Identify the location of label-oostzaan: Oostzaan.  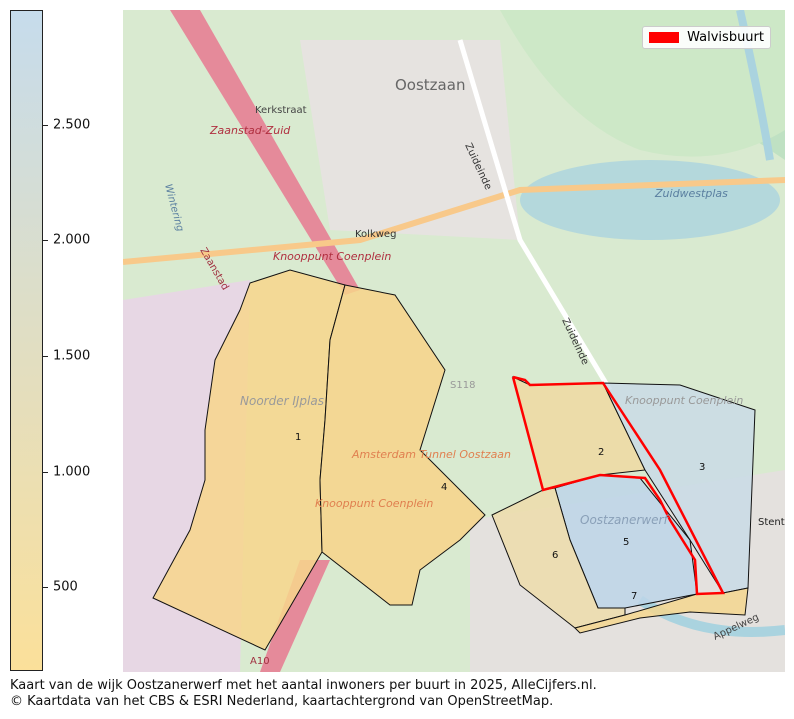
(430, 85).